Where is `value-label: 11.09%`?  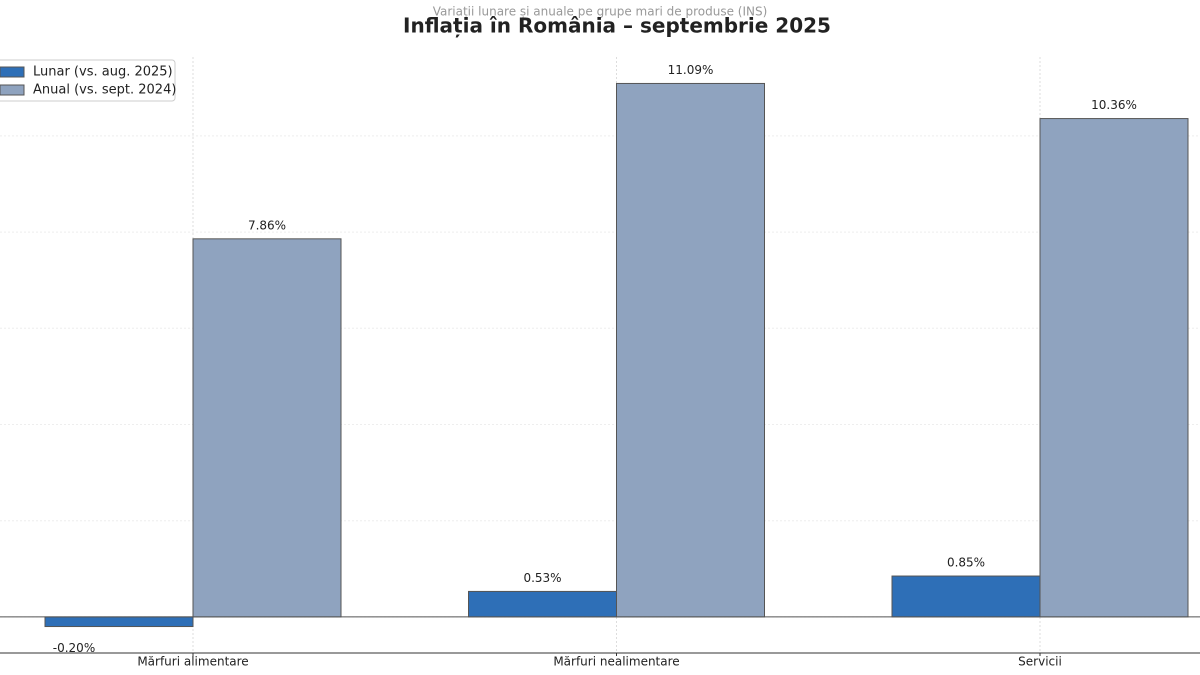
value-label: 11.09% is located at coordinates (691, 70).